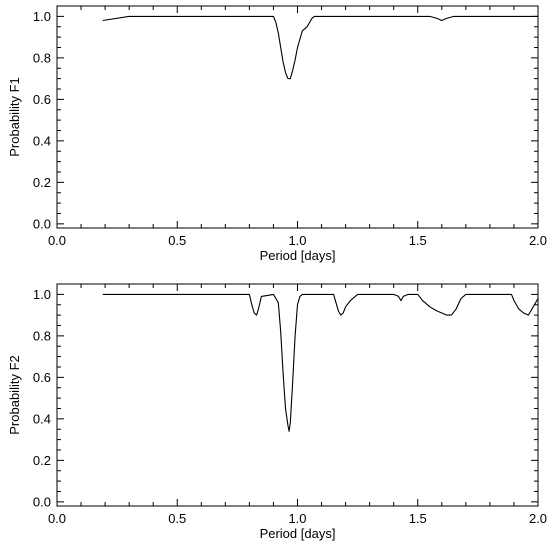 Image resolution: width=560 pixels, height=546 pixels. I want to click on panel1-x-tick-label: 1.0, so click(297, 240).